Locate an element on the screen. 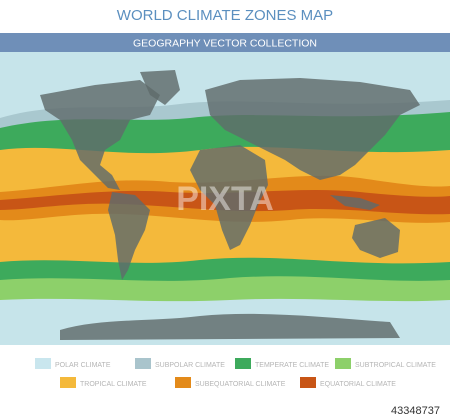 This screenshot has height=420, width=450. south-america is located at coordinates (129, 236).